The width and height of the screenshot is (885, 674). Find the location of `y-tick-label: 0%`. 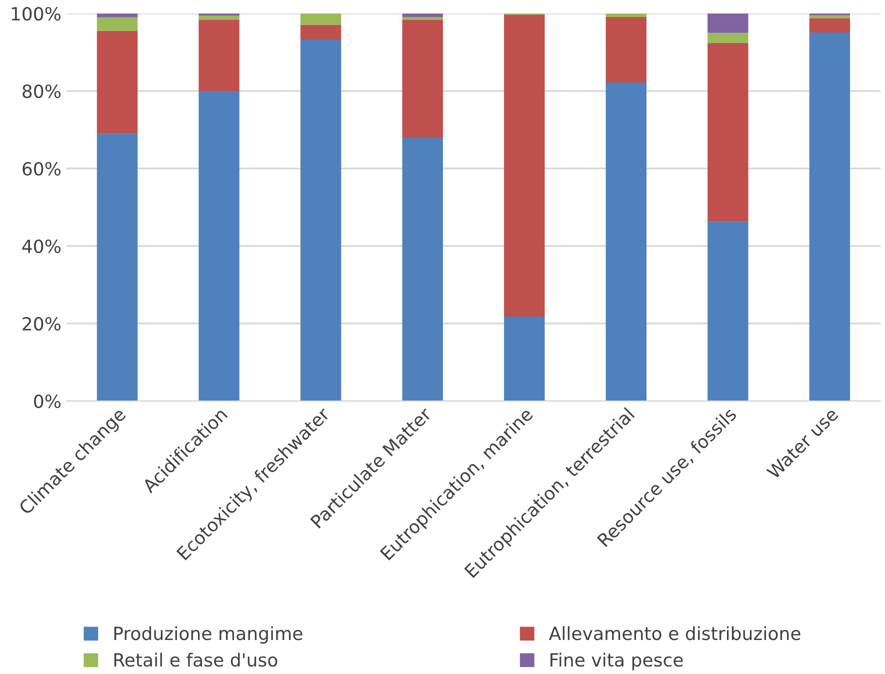

y-tick-label: 0% is located at coordinates (47, 401).